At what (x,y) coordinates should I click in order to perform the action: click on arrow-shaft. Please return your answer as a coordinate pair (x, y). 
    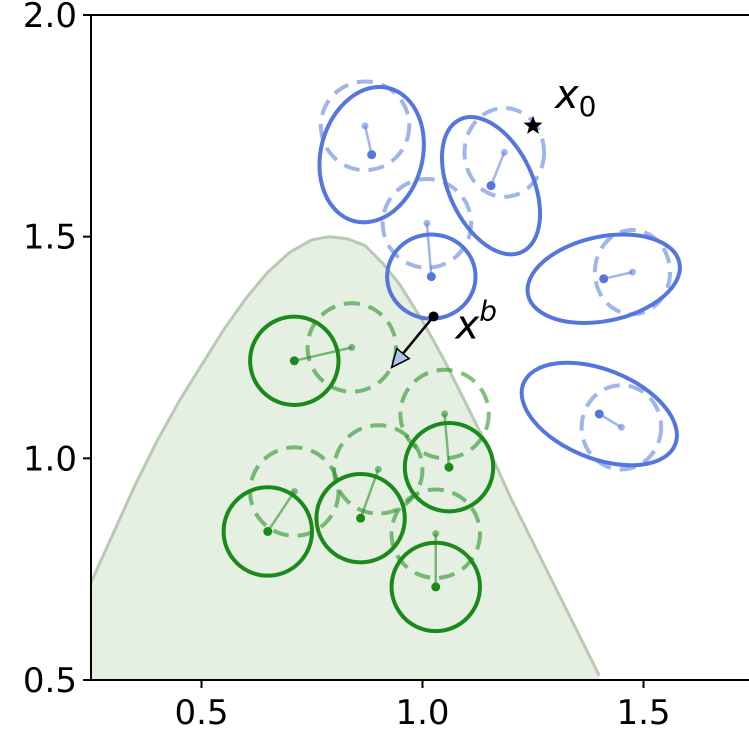
    Looking at the image, I should click on (418, 335).